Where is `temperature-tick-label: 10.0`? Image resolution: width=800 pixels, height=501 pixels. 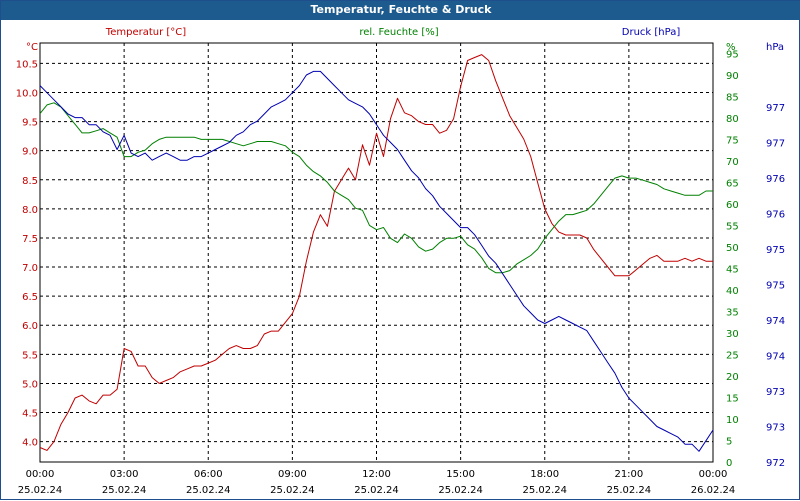 temperature-tick-label: 10.0 is located at coordinates (27, 93).